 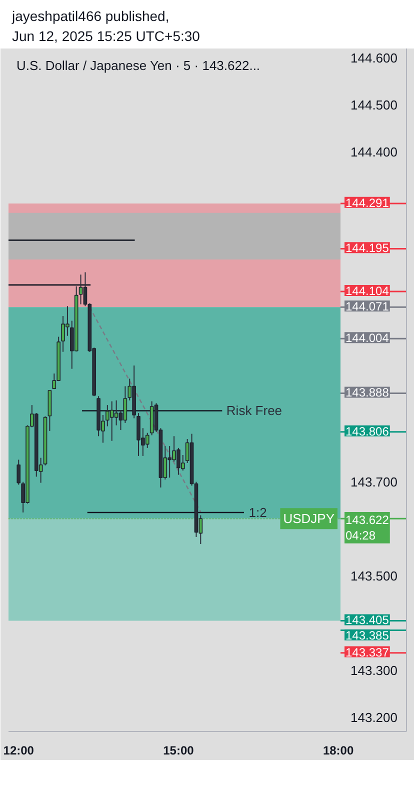 I want to click on y-tick-label: 143.700, so click(x=374, y=482).